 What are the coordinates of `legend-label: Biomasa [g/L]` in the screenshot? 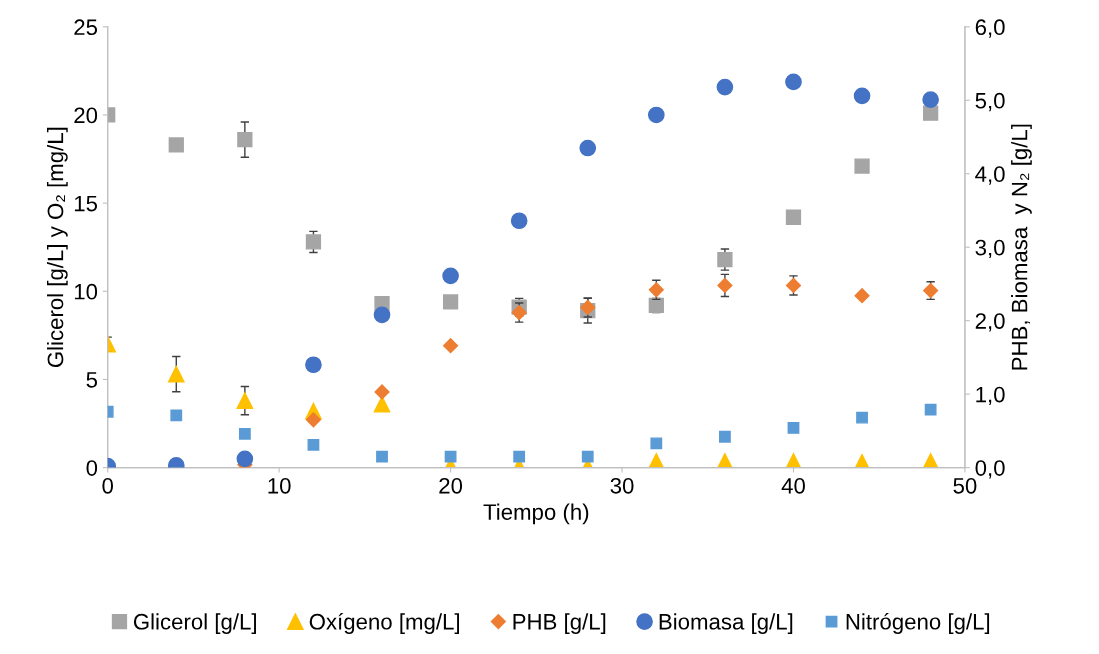 It's located at (726, 623).